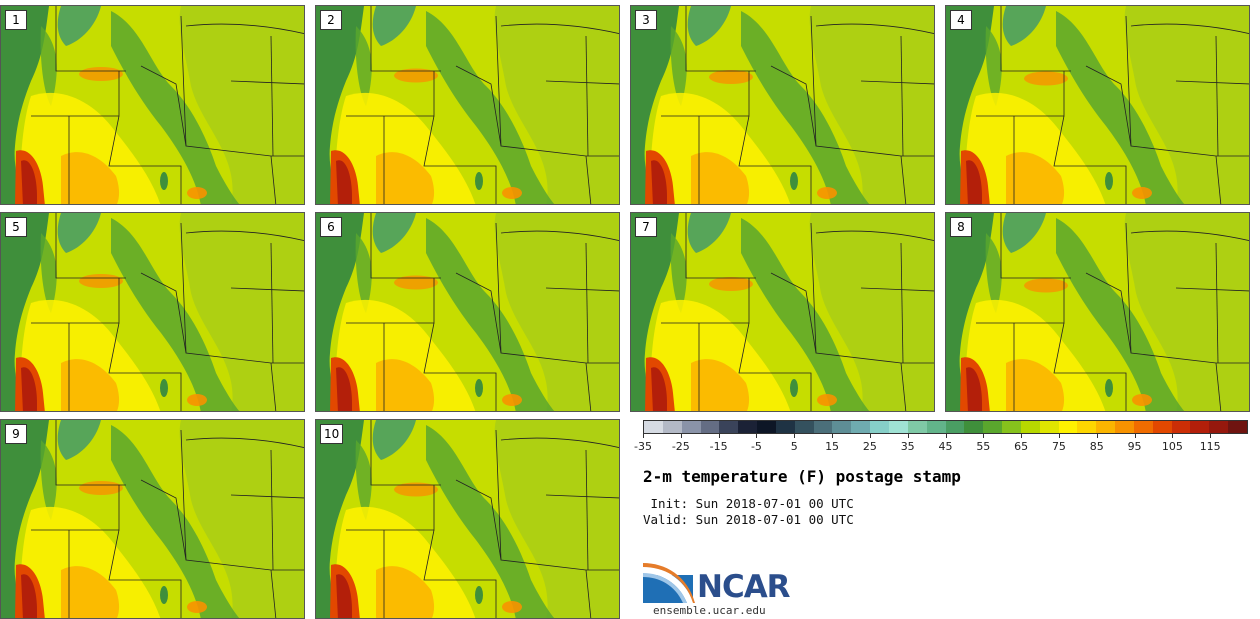 The width and height of the screenshot is (1260, 619). I want to click on colorbar-tick-label: 75, so click(1058, 446).